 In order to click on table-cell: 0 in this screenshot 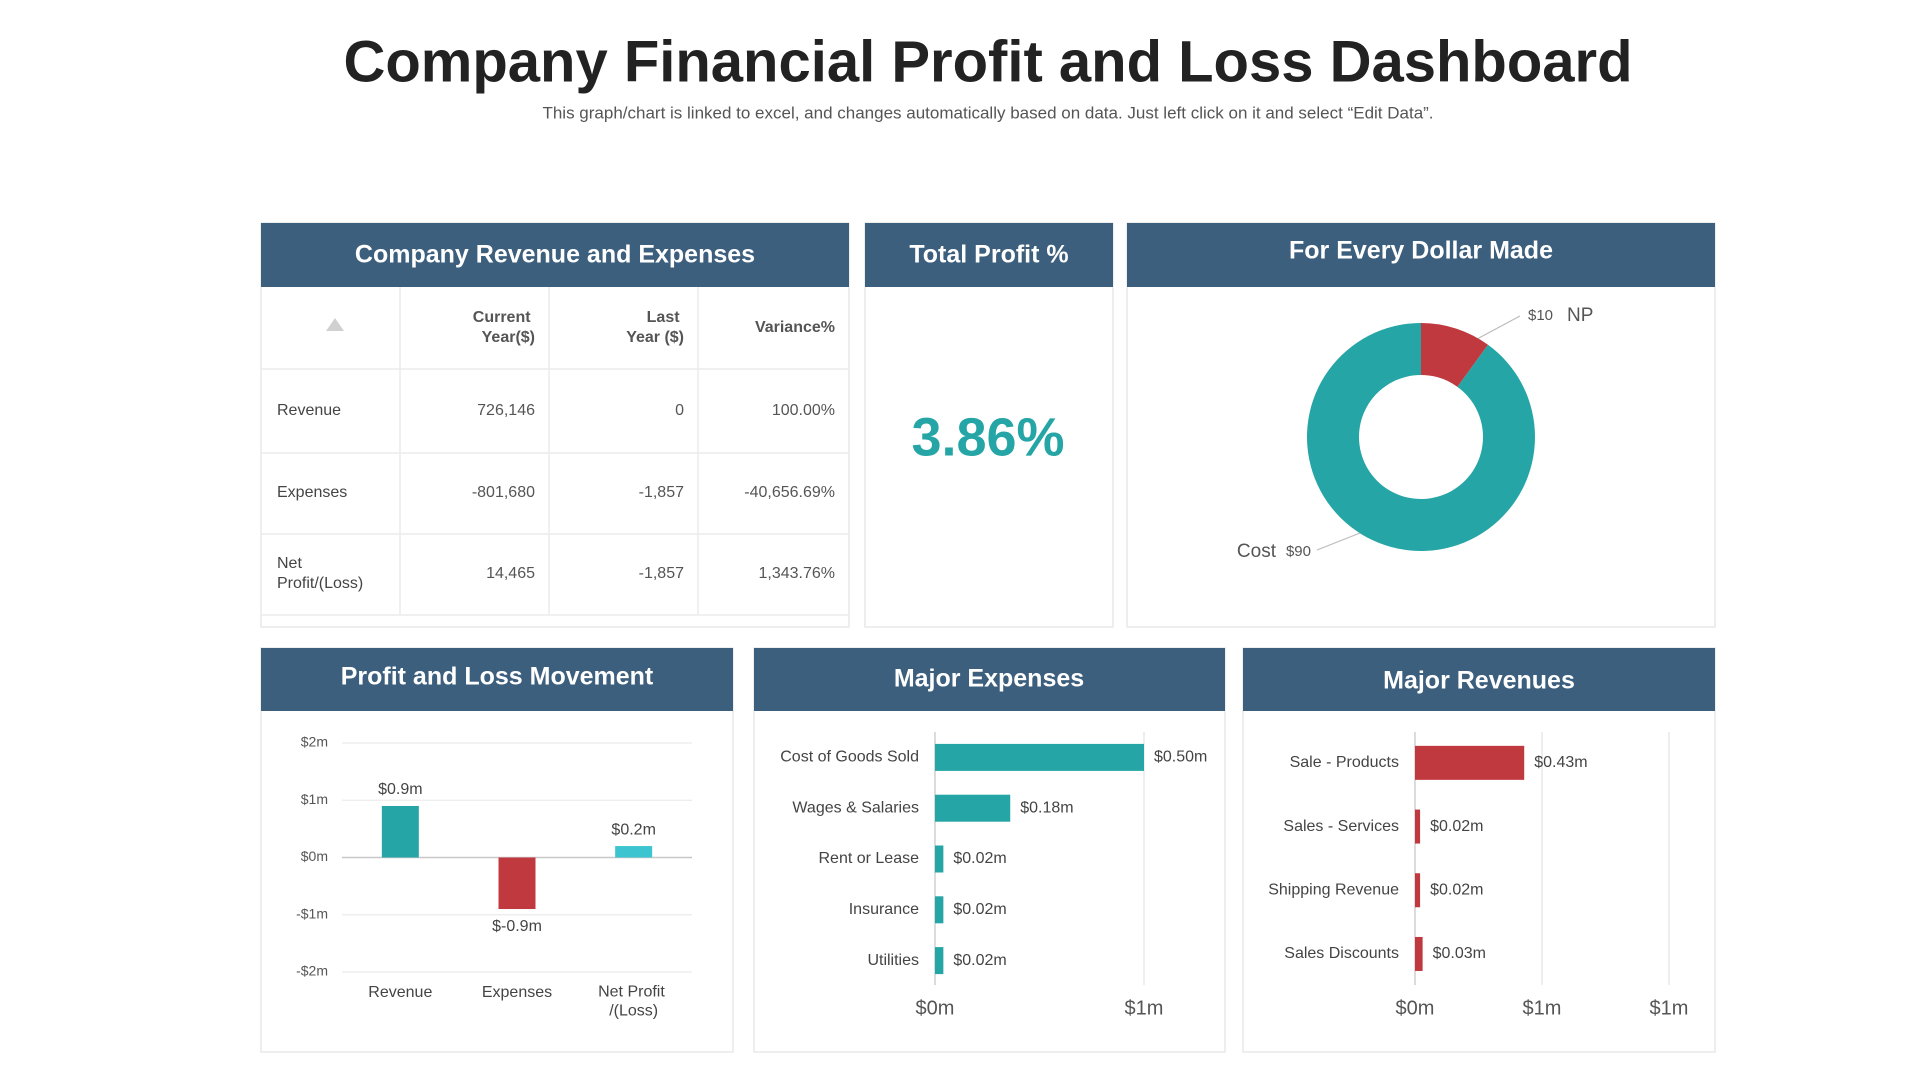, I will do `click(679, 410)`.